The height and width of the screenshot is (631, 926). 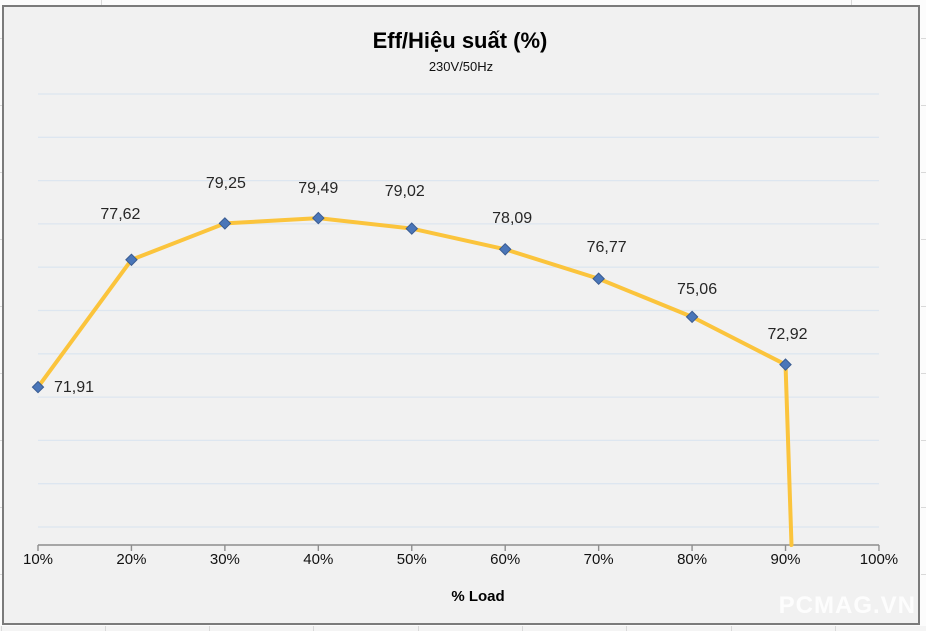 I want to click on x-tick-label: 40%, so click(x=318, y=559).